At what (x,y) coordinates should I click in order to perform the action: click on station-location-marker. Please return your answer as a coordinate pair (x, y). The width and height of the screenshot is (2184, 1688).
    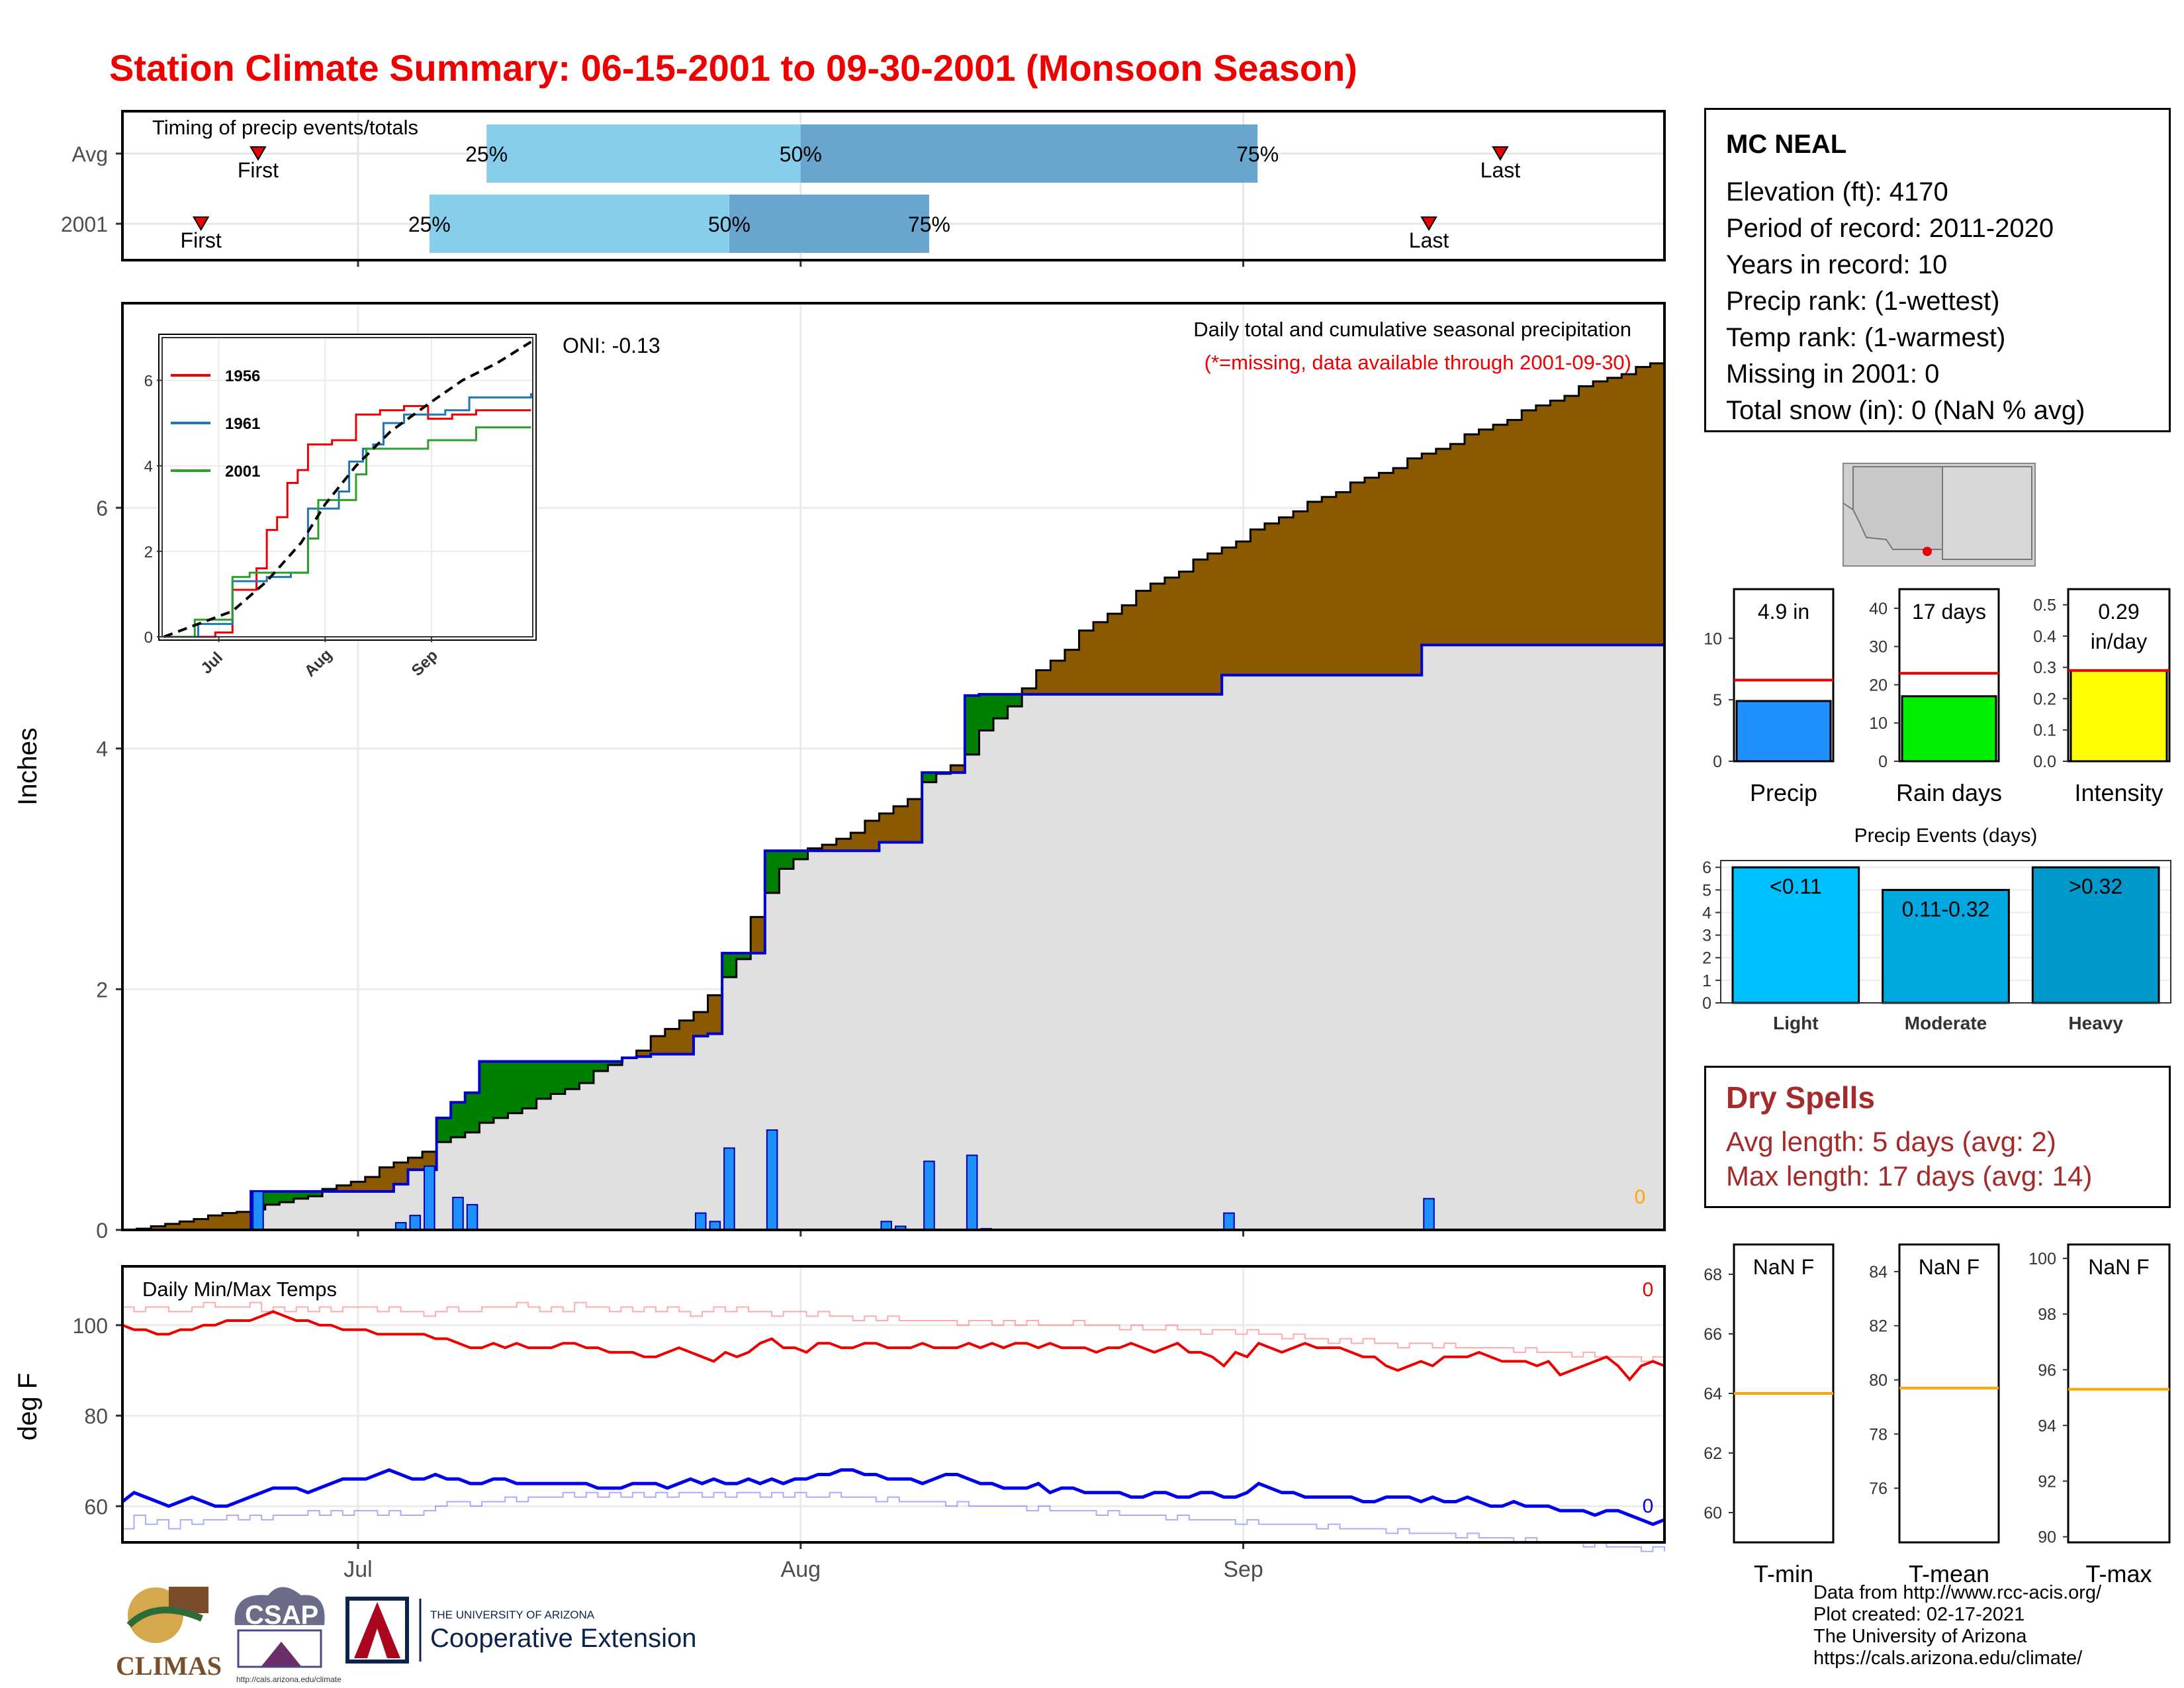
    Looking at the image, I should click on (1928, 551).